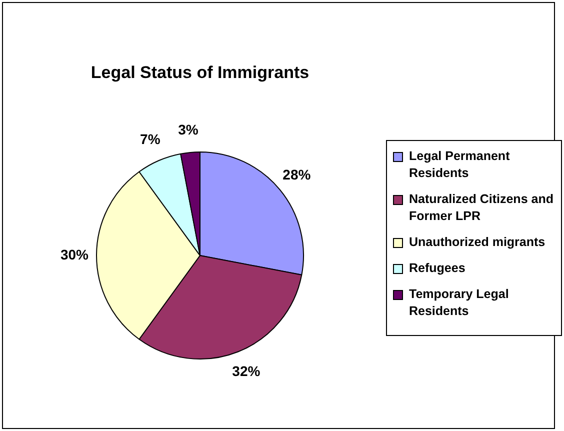 Image resolution: width=564 pixels, height=431 pixels. I want to click on data-label: 7%, so click(150, 139).